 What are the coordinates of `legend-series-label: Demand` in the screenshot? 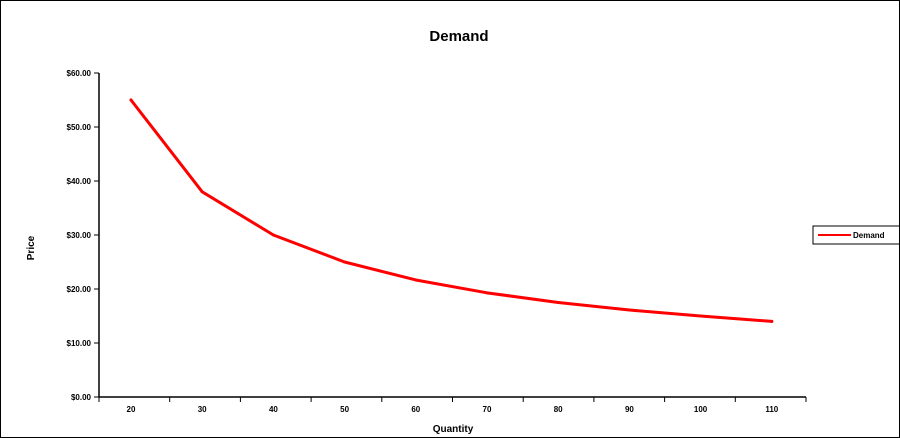 It's located at (869, 235).